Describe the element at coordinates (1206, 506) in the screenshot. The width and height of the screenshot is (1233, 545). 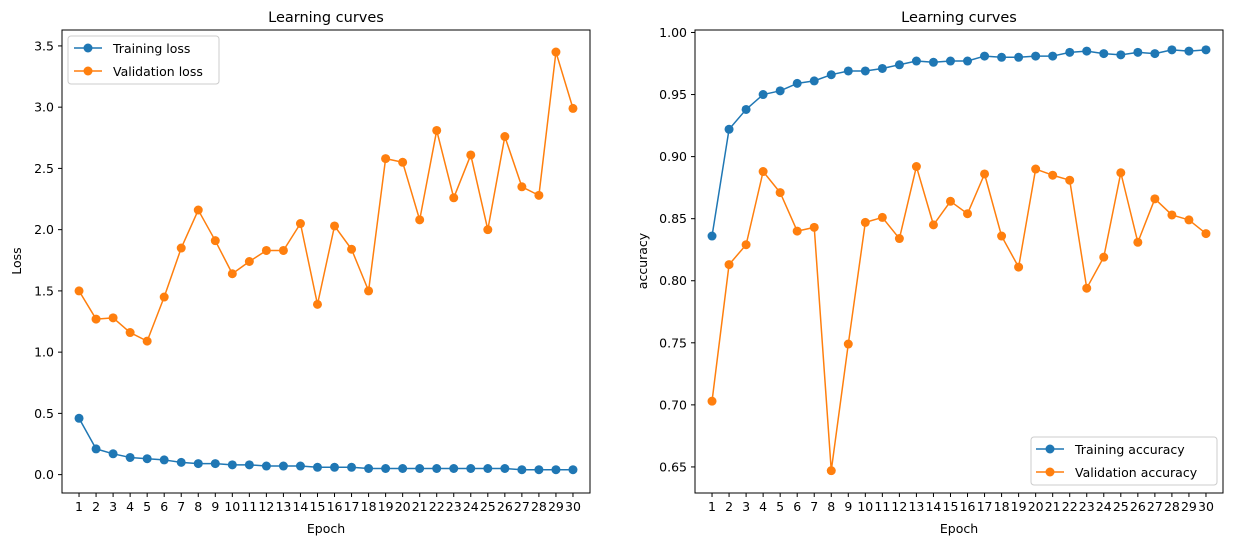
I see `accuracy-x-tick-label: 30` at that location.